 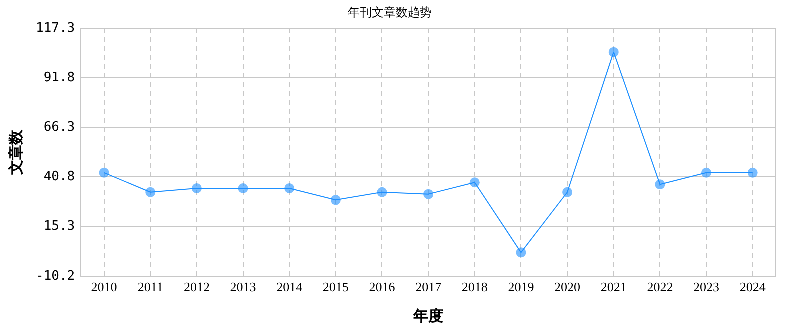 What do you see at coordinates (707, 287) in the screenshot?
I see `x-tick-label: 2023` at bounding box center [707, 287].